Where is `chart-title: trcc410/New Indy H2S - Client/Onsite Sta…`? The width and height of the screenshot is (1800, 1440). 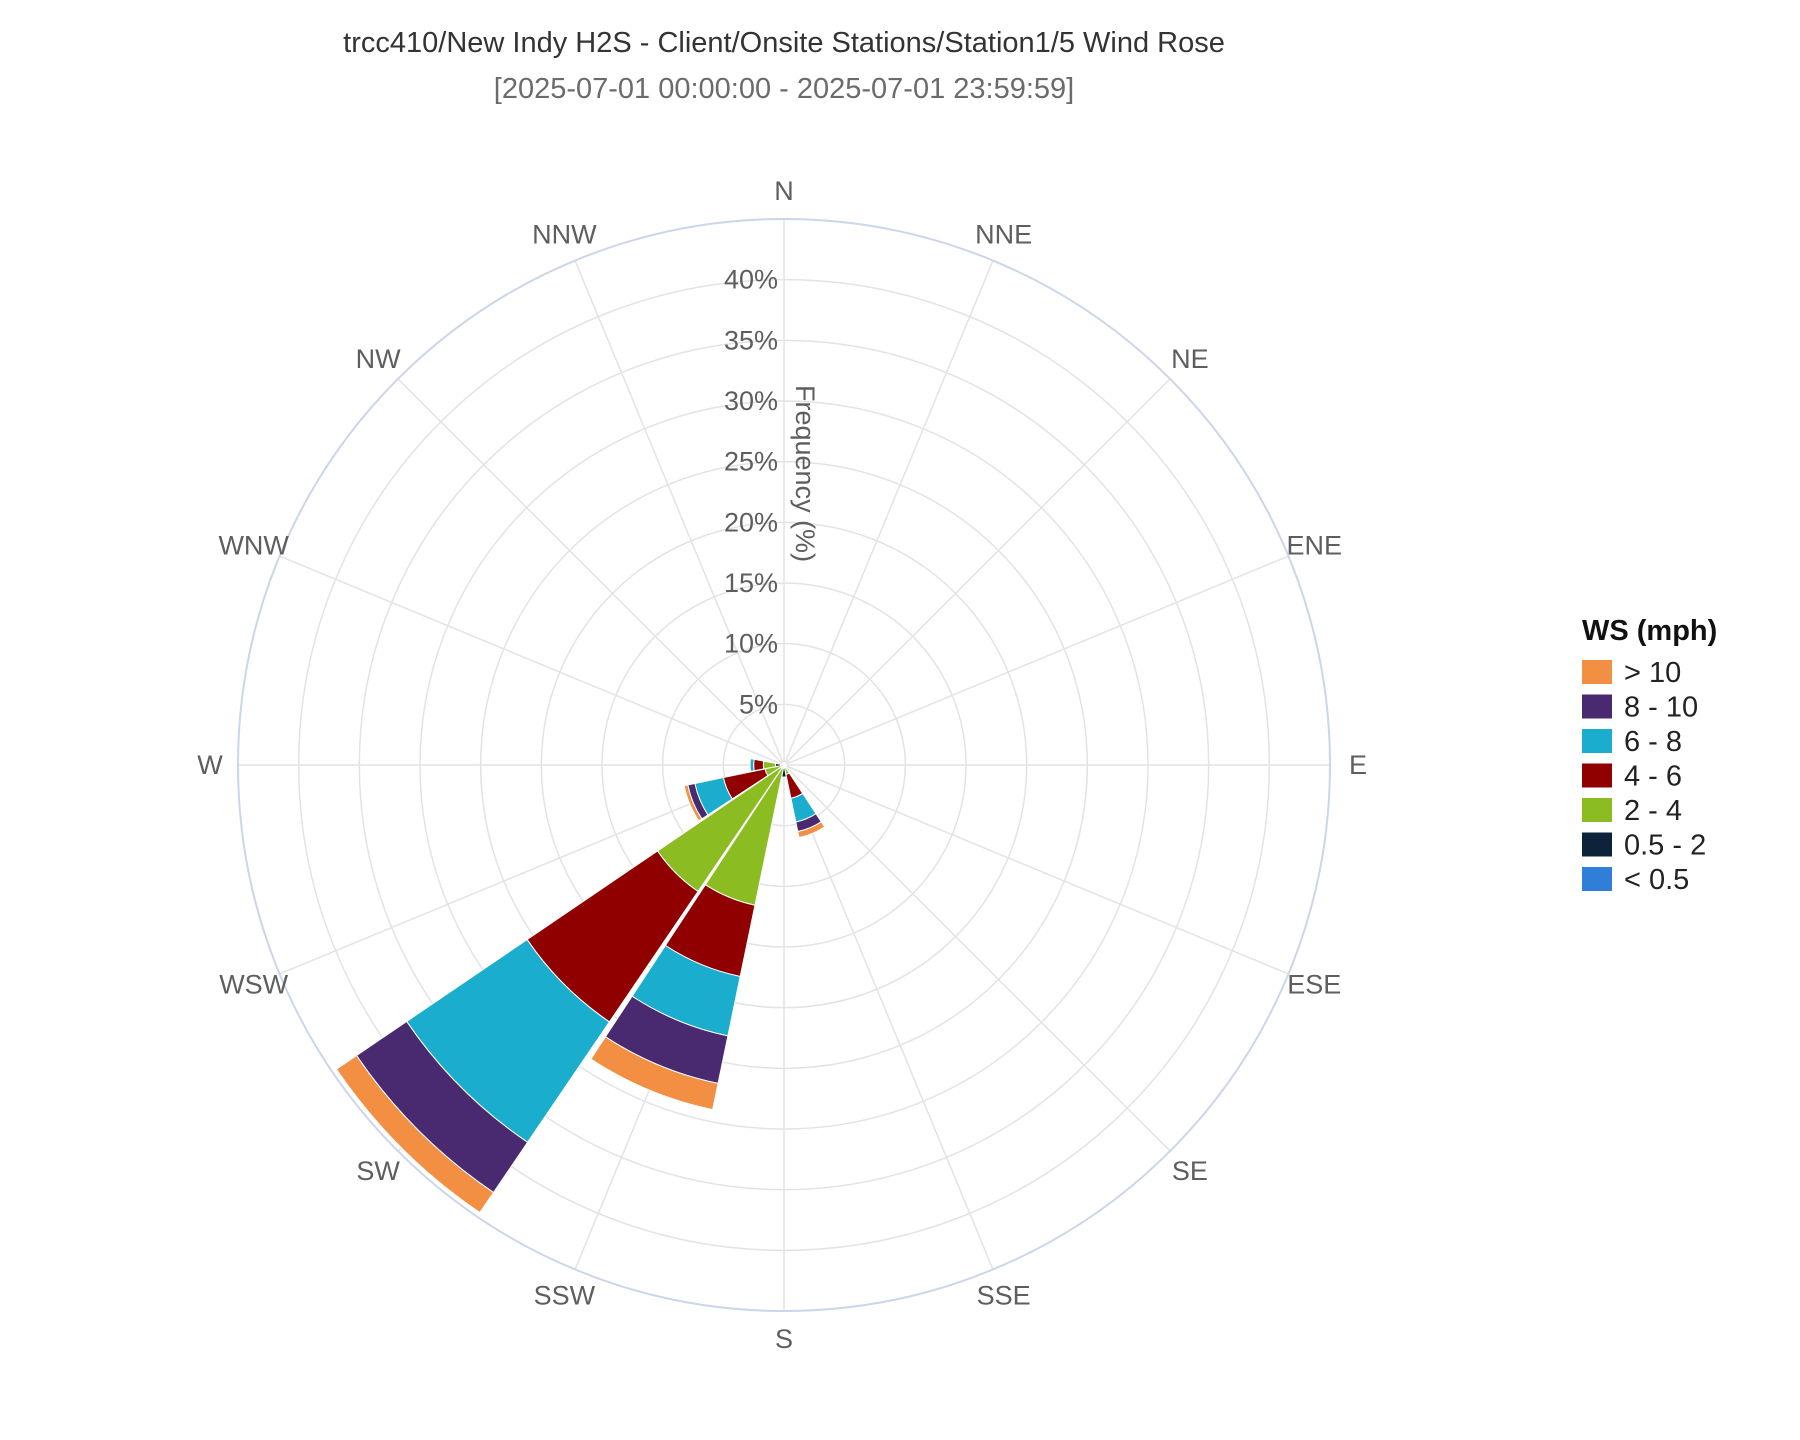 chart-title: trcc410/New Indy H2S - Client/Onsite Sta… is located at coordinates (784, 43).